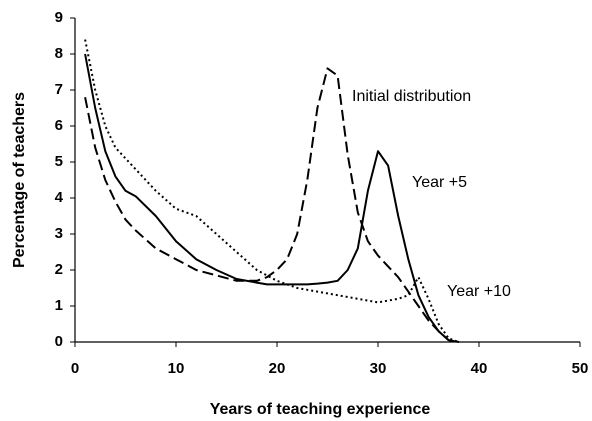 This screenshot has height=421, width=592. Describe the element at coordinates (439, 182) in the screenshot. I see `series-label: Year +5` at that location.